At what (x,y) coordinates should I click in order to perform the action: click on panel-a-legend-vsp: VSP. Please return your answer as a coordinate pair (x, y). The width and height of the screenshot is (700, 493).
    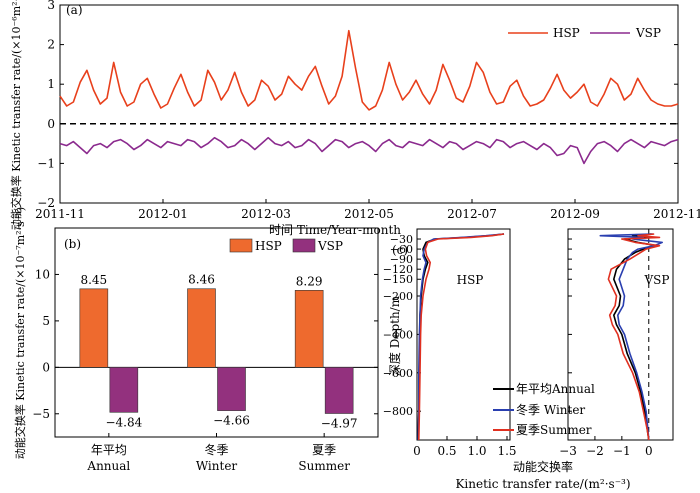
    Looking at the image, I should click on (648, 33).